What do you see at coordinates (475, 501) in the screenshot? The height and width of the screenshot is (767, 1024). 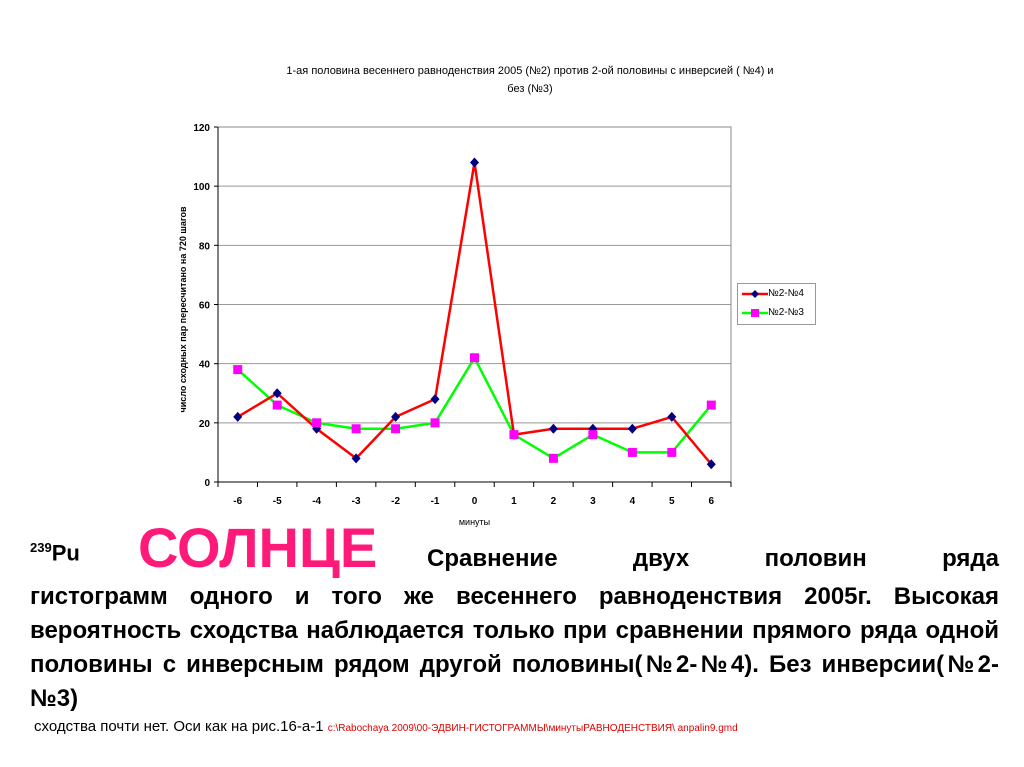 I see `x-tick-label: 0` at bounding box center [475, 501].